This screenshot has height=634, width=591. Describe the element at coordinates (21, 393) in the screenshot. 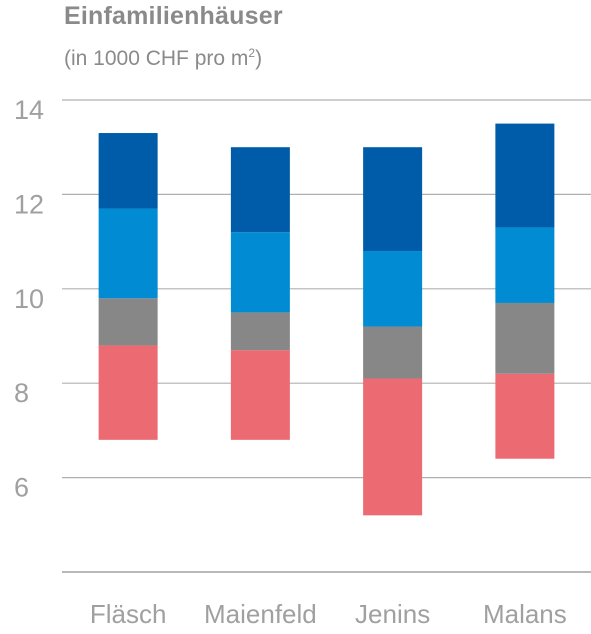

I see `y-tick-label: 8` at that location.